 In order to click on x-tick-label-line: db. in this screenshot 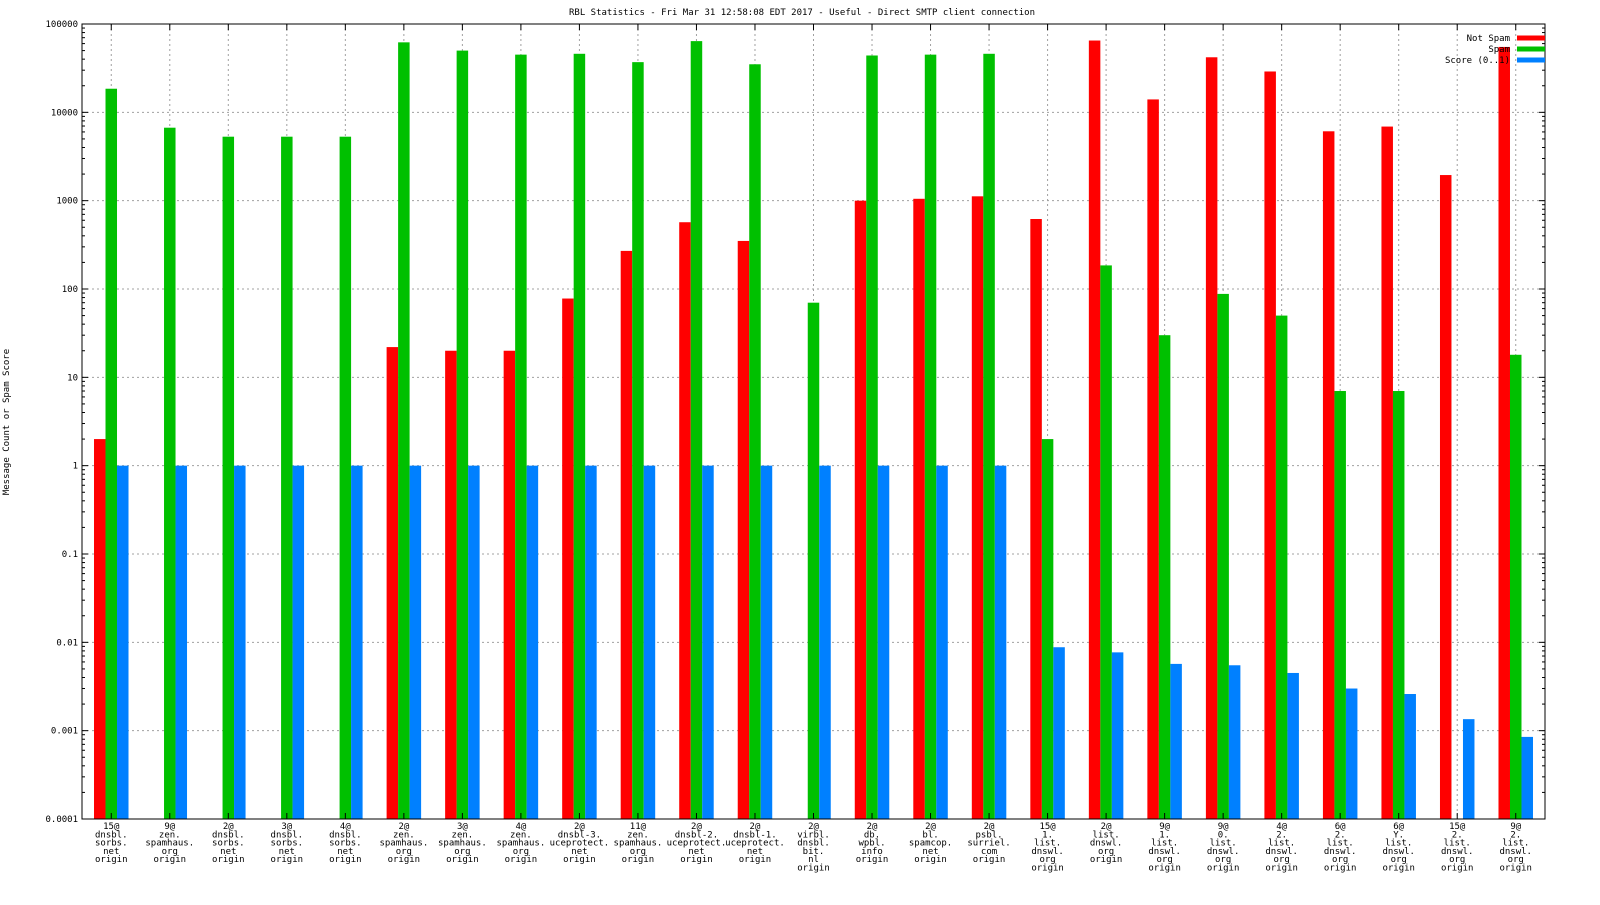, I will do `click(872, 835)`.